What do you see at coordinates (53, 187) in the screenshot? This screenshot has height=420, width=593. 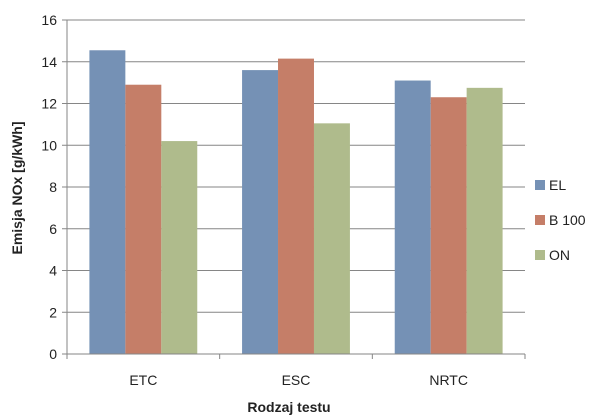 I see `y-tick-label: 8` at bounding box center [53, 187].